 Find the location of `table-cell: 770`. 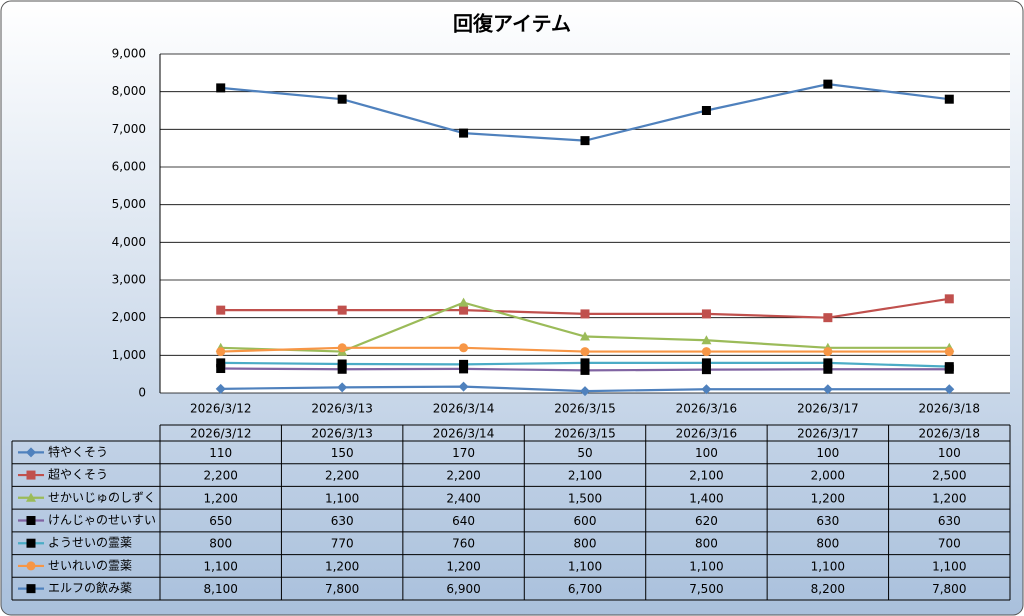

table-cell: 770 is located at coordinates (342, 544).